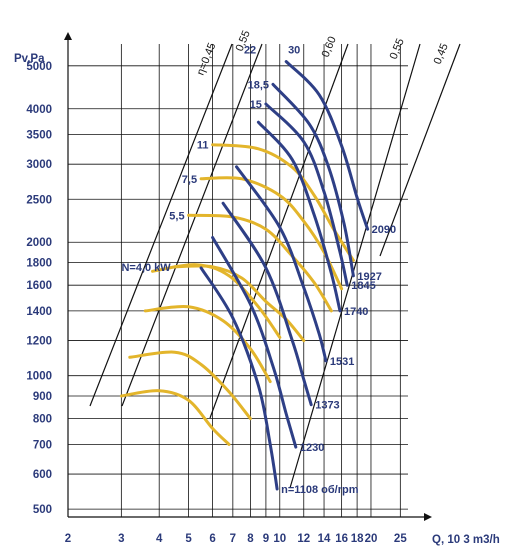 This screenshot has height=555, width=519. Describe the element at coordinates (329, 47) in the screenshot. I see `efficiency-label-3: 0,60` at that location.